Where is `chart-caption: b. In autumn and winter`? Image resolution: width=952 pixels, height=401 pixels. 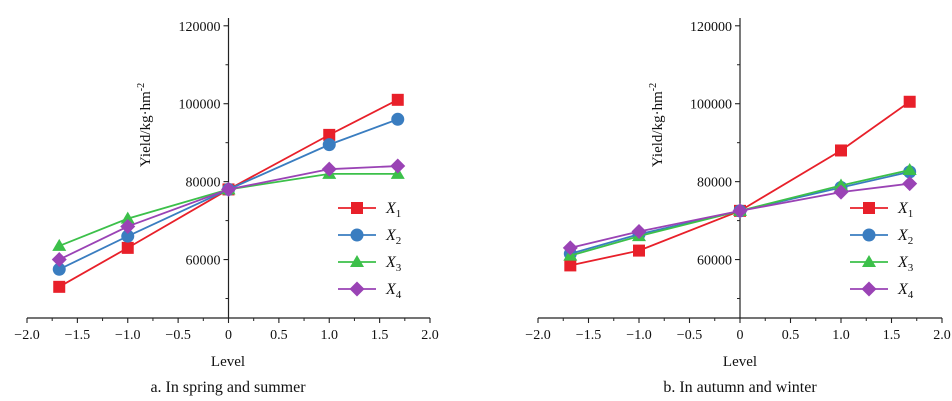 chart-caption: b. In autumn and winter is located at coordinates (740, 387).